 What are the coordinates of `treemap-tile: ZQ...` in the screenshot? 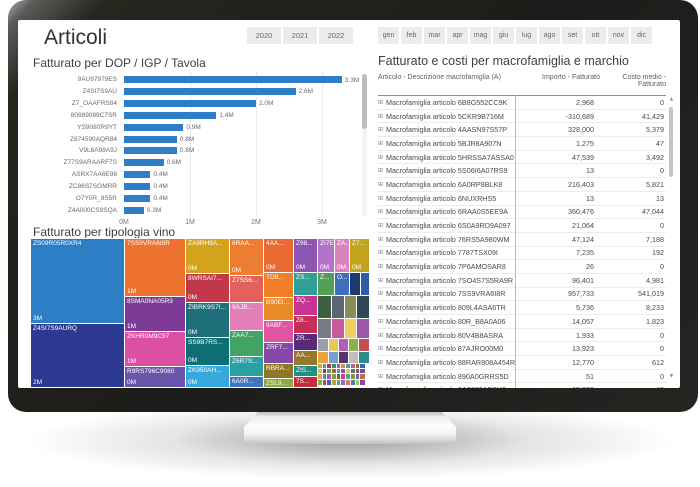 It's located at (305, 305).